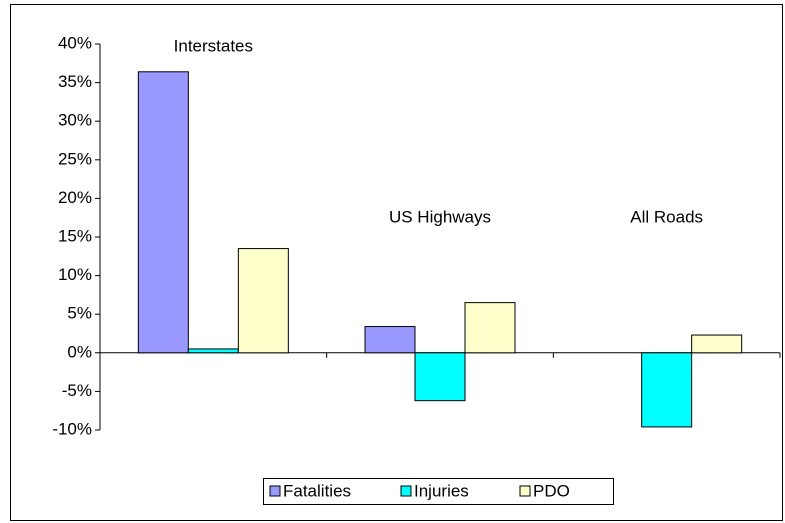 The image size is (785, 523). What do you see at coordinates (75, 120) in the screenshot?
I see `y-tick-label: 30%` at bounding box center [75, 120].